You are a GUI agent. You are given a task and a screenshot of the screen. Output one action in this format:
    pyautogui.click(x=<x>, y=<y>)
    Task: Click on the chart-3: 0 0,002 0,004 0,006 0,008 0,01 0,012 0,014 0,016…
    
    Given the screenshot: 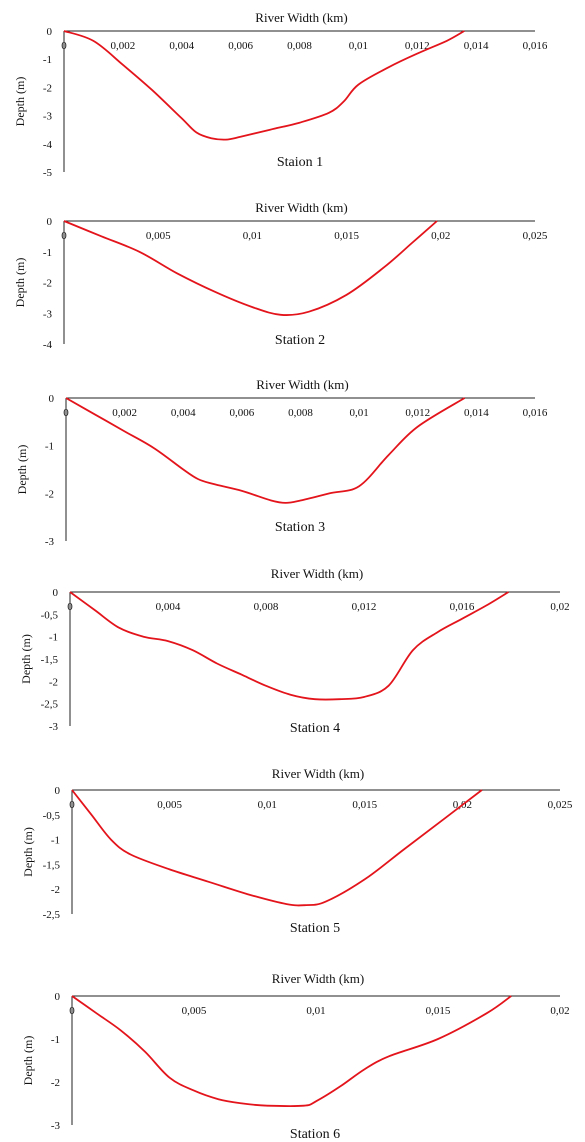 What is the action you would take?
    pyautogui.click(x=281, y=462)
    